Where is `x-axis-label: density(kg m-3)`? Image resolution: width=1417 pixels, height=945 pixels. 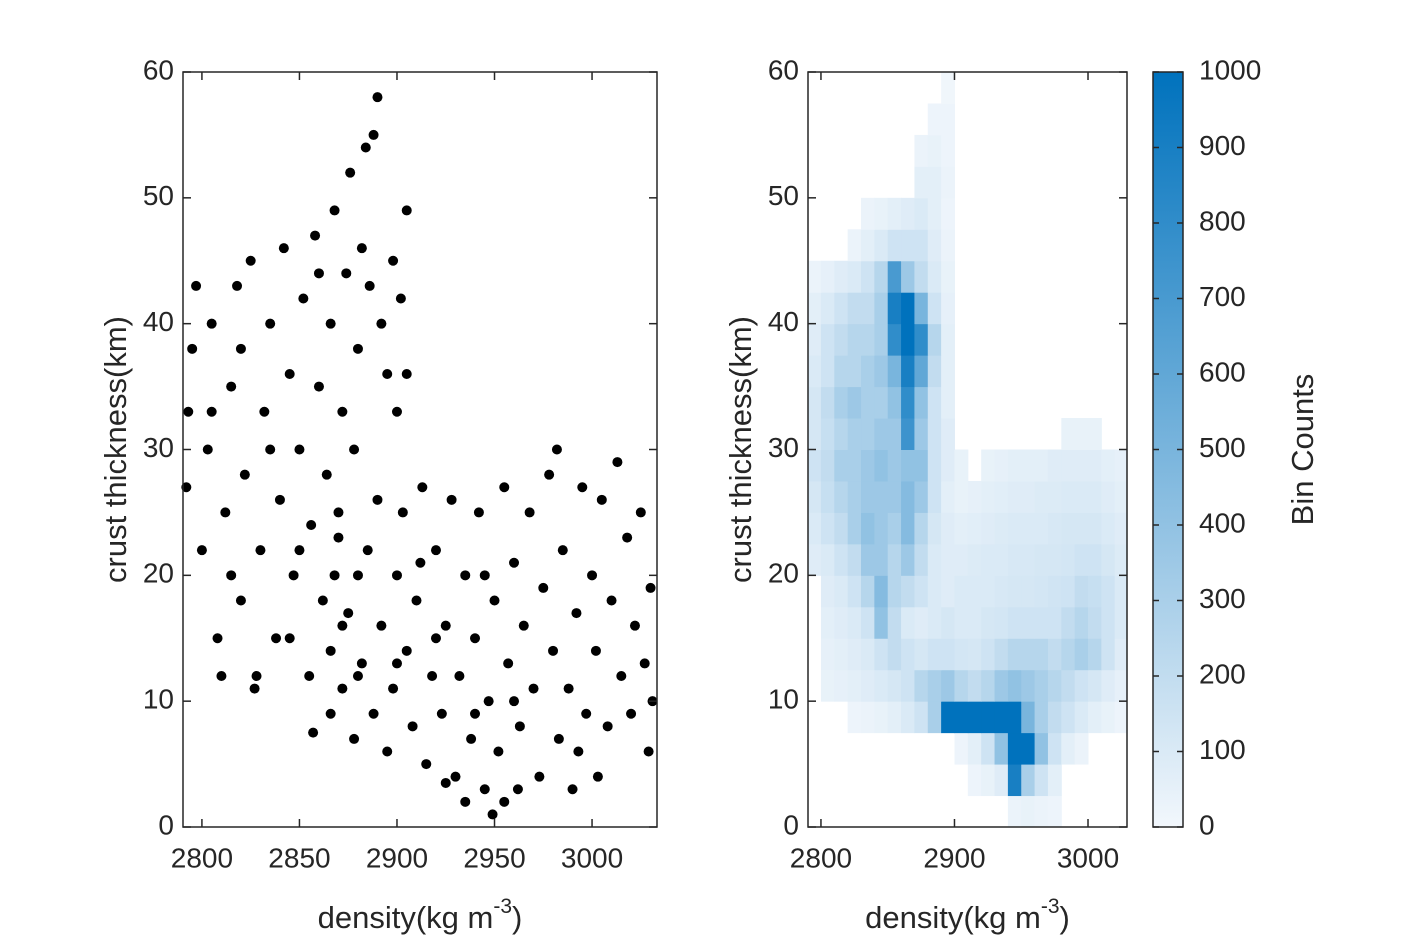 x-axis-label: density(kg m-3) is located at coordinates (967, 915).